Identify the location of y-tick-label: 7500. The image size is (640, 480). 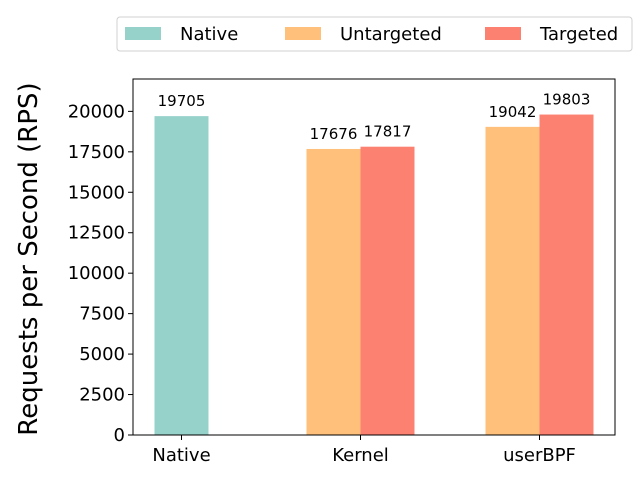
(102, 314).